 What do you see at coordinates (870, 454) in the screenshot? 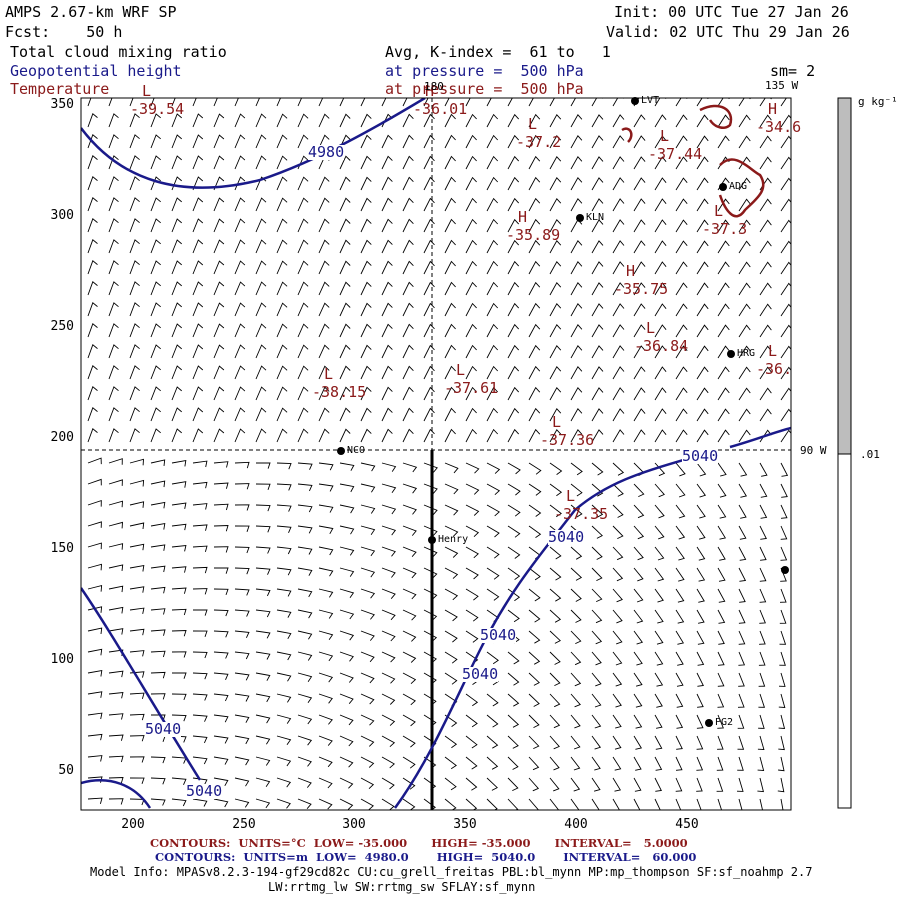
I see `colorbar-value: .01` at bounding box center [870, 454].